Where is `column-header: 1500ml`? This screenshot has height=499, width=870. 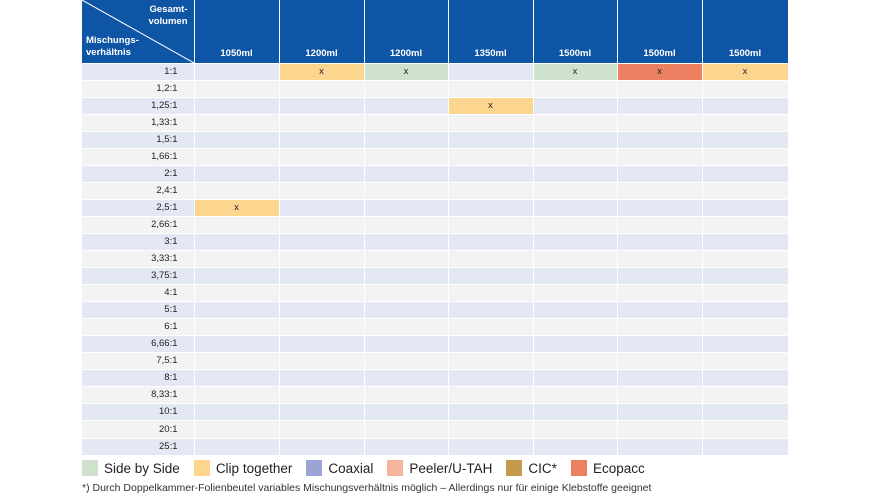
column-header: 1500ml is located at coordinates (745, 31).